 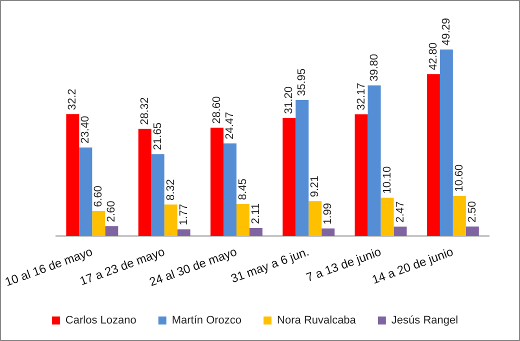 I want to click on legend-label: Carlos Lozano, so click(x=100, y=320).